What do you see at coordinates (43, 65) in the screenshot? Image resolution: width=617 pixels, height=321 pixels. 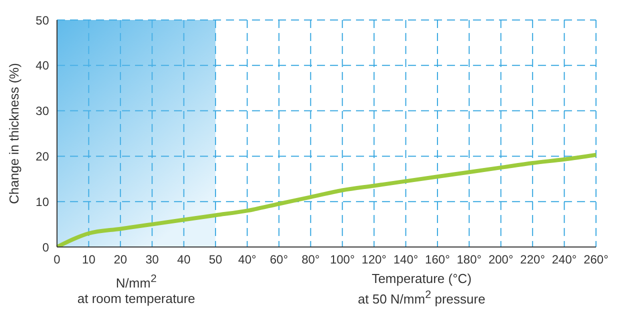 I see `y-tick-label: 40` at bounding box center [43, 65].